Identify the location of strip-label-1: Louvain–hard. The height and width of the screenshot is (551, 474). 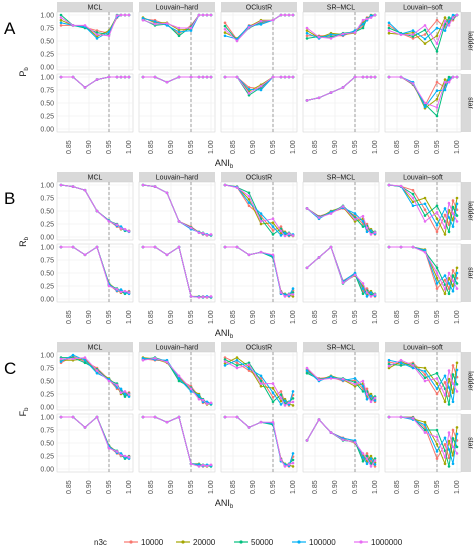
(177, 178).